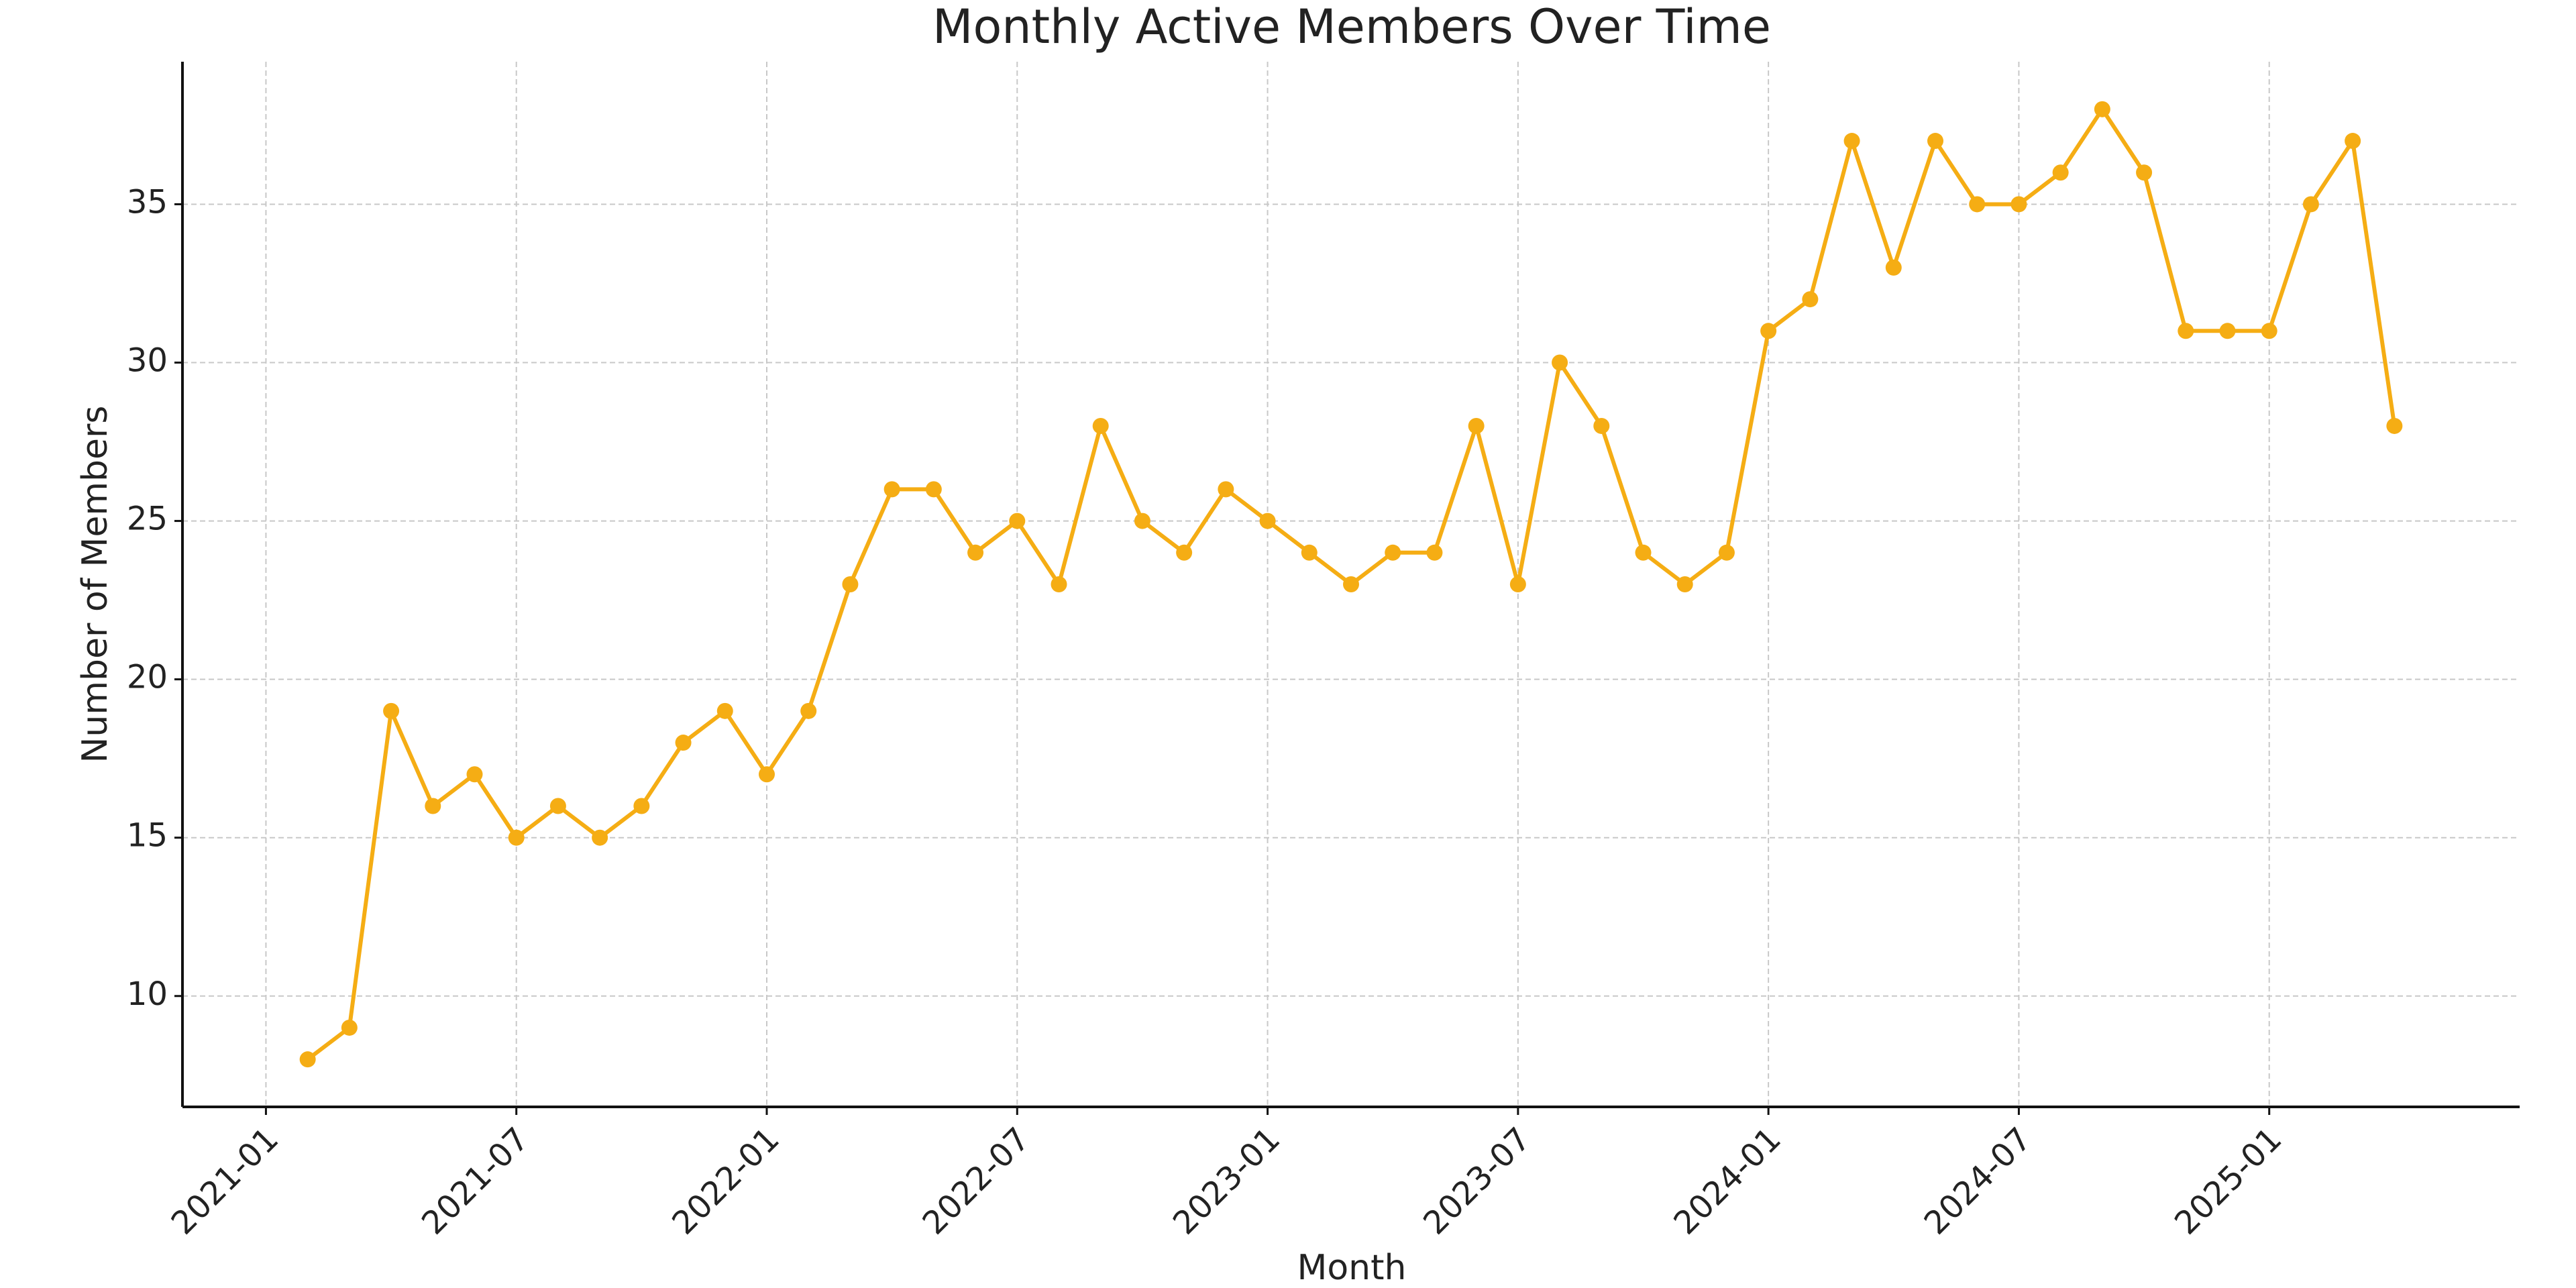  What do you see at coordinates (1351, 27) in the screenshot?
I see `chart-title: Monthly Active Members Over Time` at bounding box center [1351, 27].